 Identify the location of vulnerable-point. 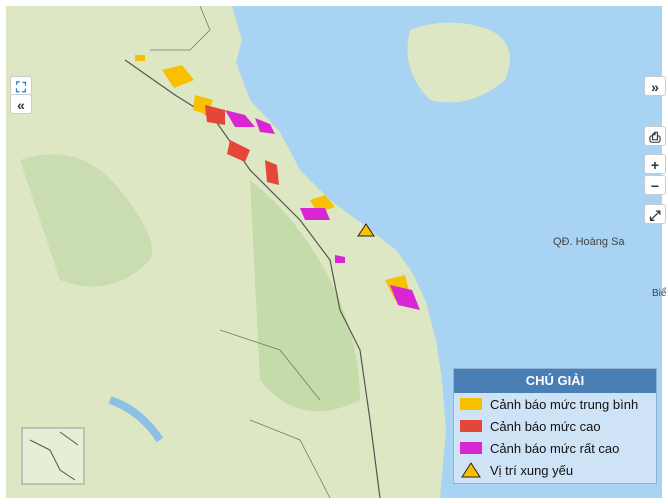
(366, 230).